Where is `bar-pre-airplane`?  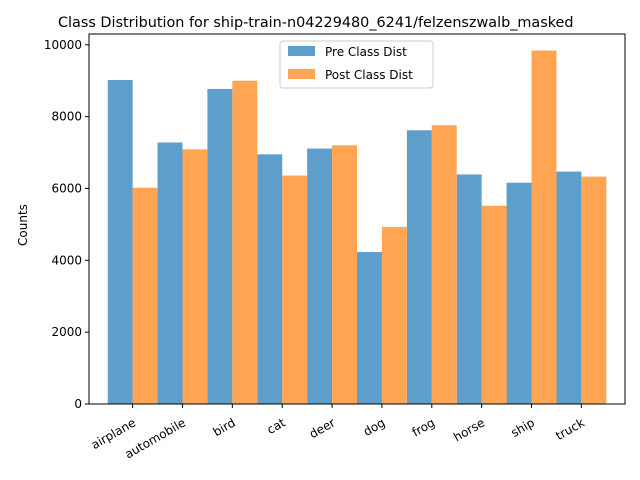
bar-pre-airplane is located at coordinates (120, 241).